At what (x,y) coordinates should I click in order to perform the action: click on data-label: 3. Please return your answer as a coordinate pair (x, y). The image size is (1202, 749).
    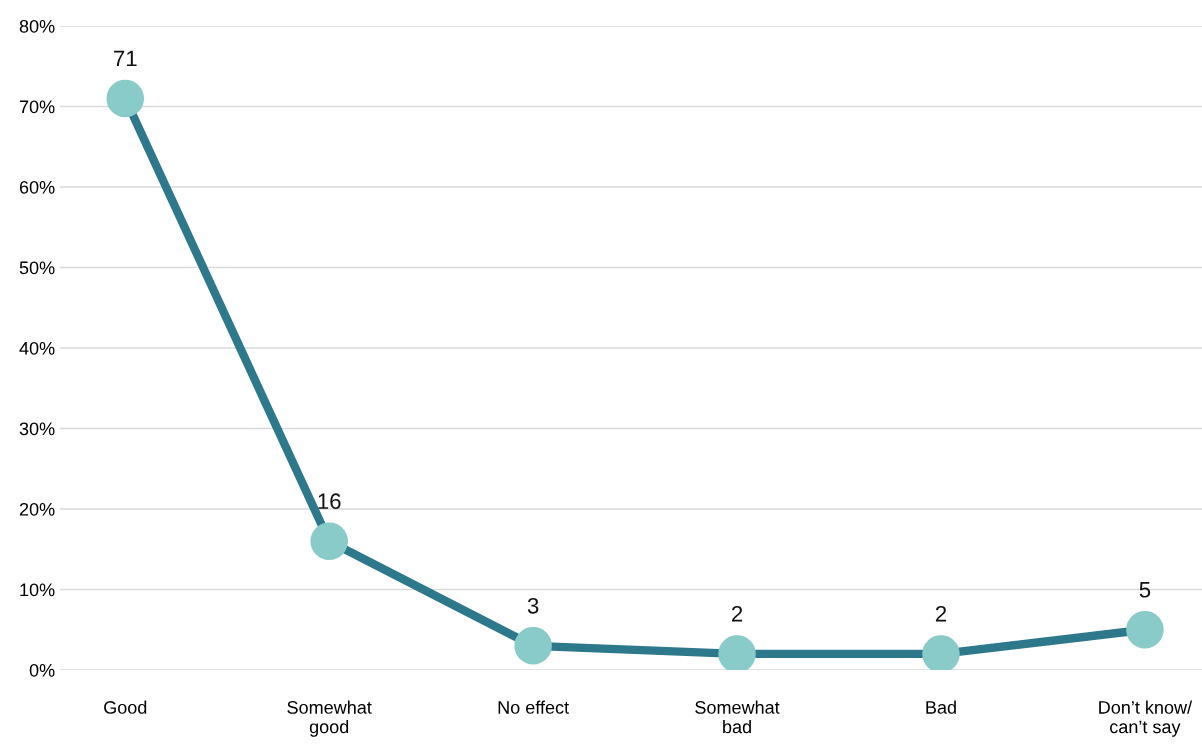
    Looking at the image, I should click on (533, 605).